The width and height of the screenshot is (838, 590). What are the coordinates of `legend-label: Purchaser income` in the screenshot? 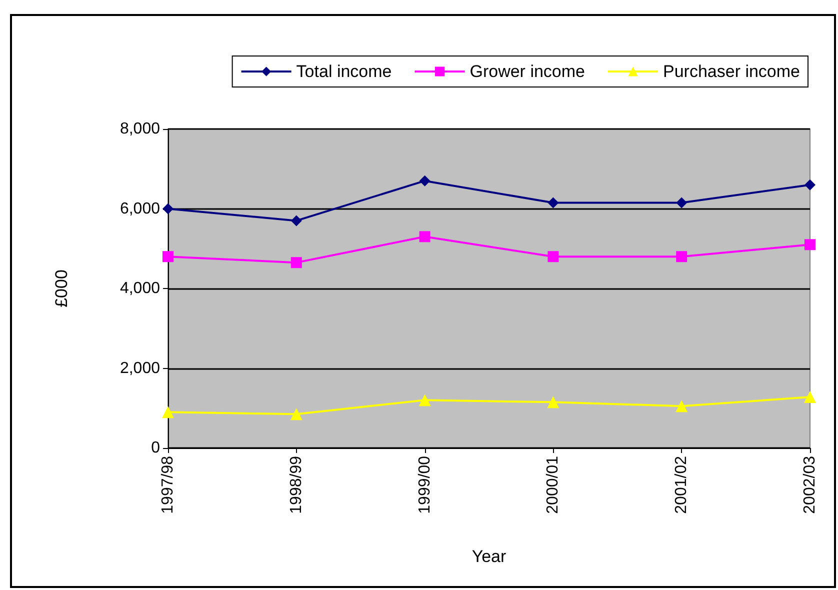 It's located at (731, 71).